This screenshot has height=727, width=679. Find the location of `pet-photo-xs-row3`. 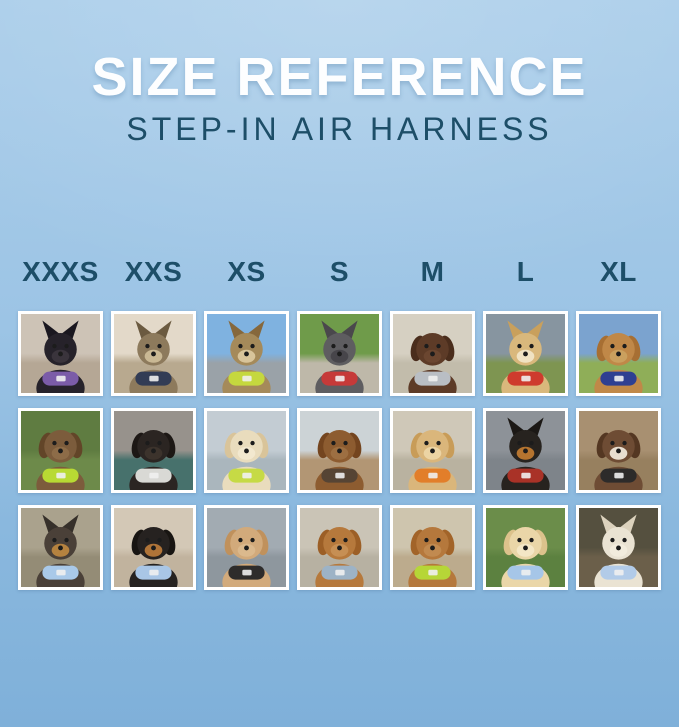

pet-photo-xs-row3 is located at coordinates (246, 547).